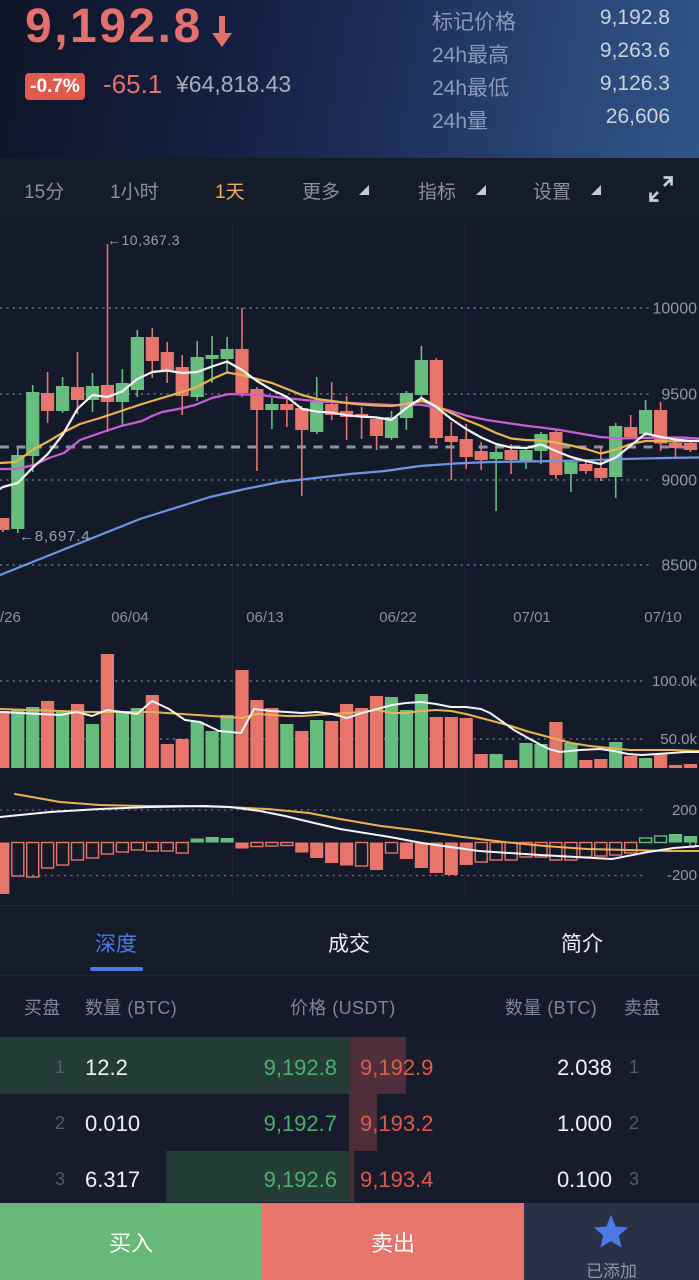 The height and width of the screenshot is (1280, 699). I want to click on svg-text: 200, so click(684, 810).